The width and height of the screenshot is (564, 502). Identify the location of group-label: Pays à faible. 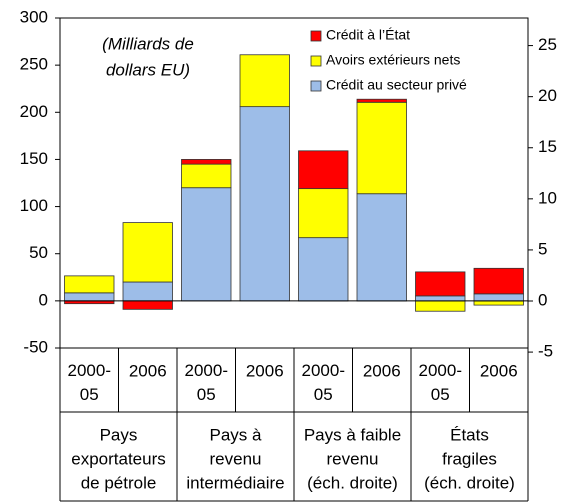
(352, 434).